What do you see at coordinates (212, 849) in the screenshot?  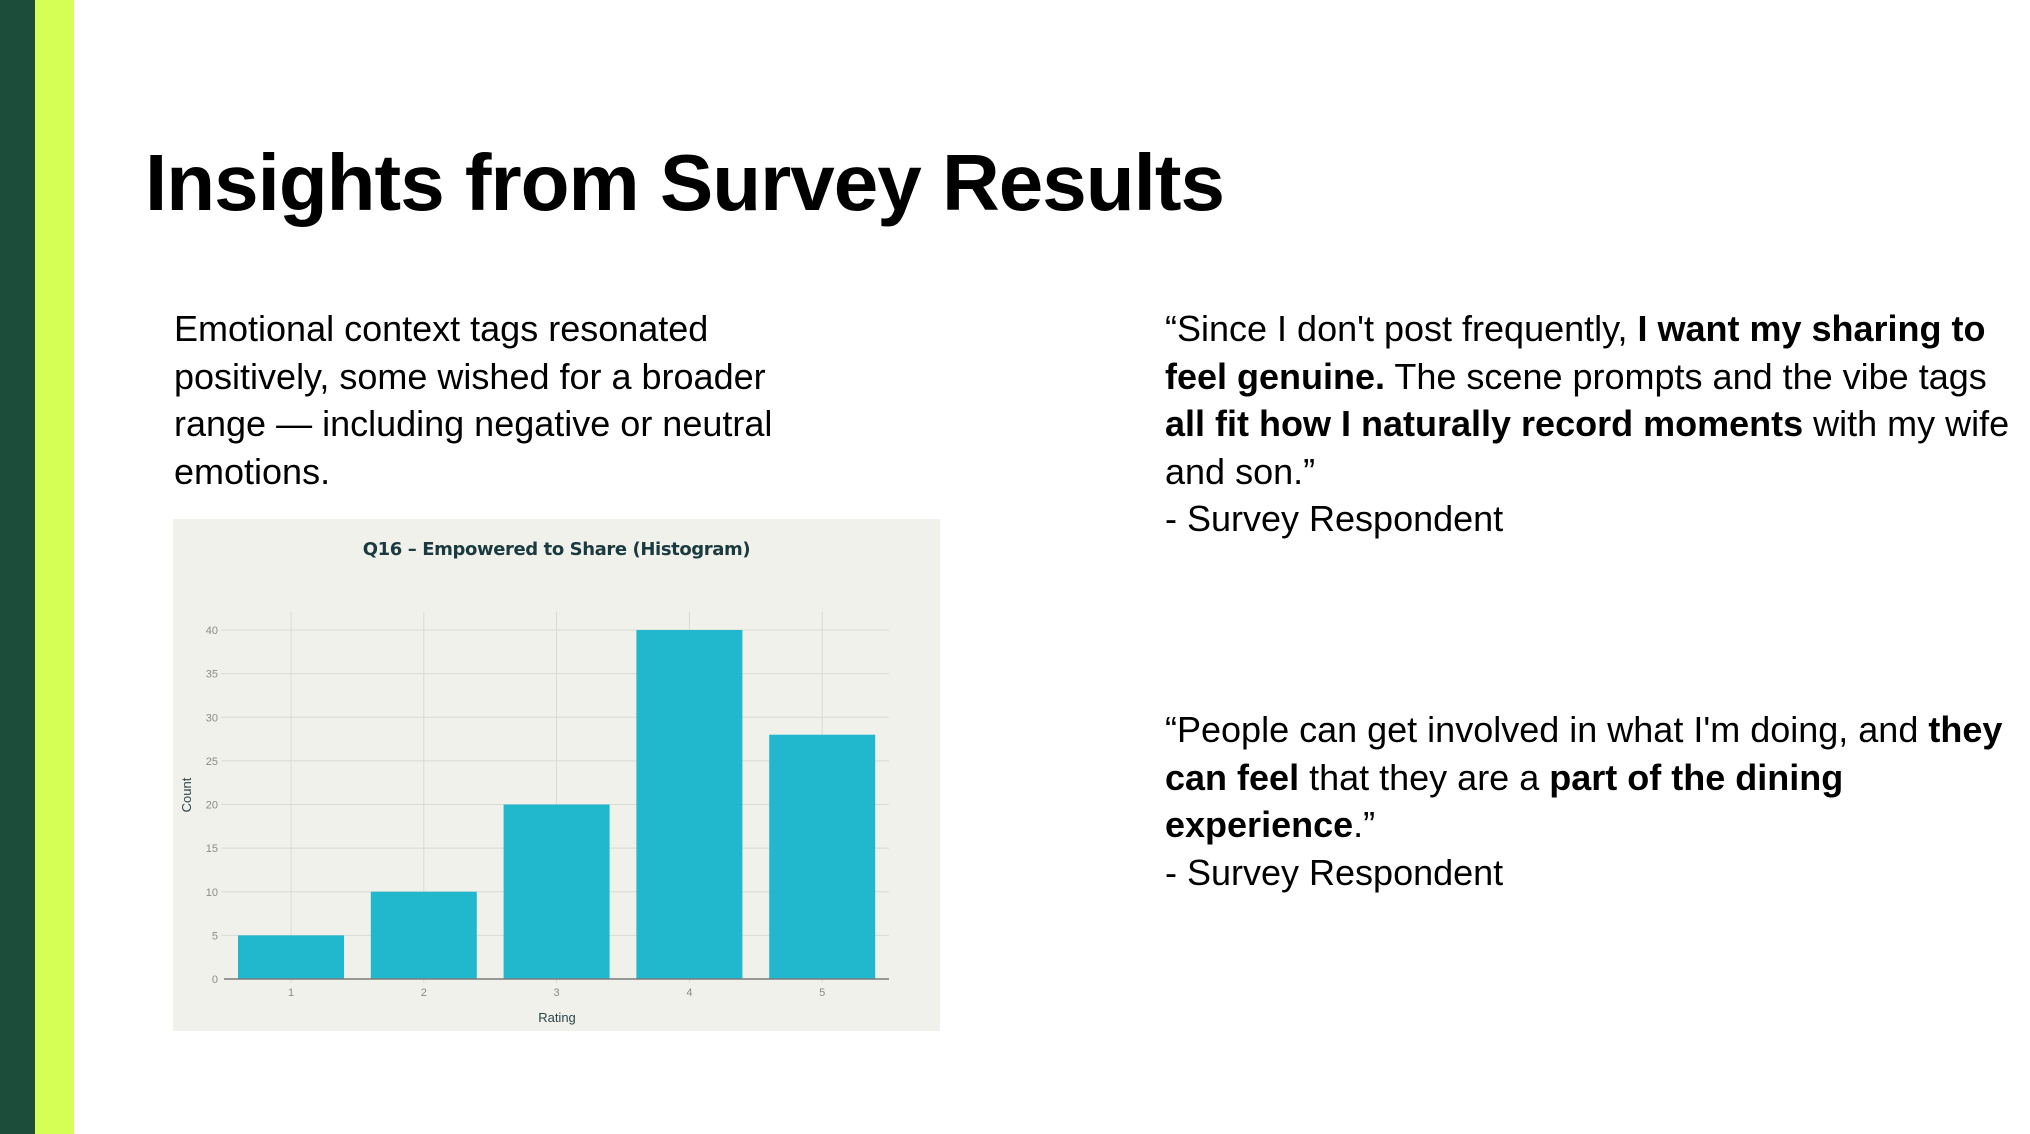 I see `y-tick-label: 15` at bounding box center [212, 849].